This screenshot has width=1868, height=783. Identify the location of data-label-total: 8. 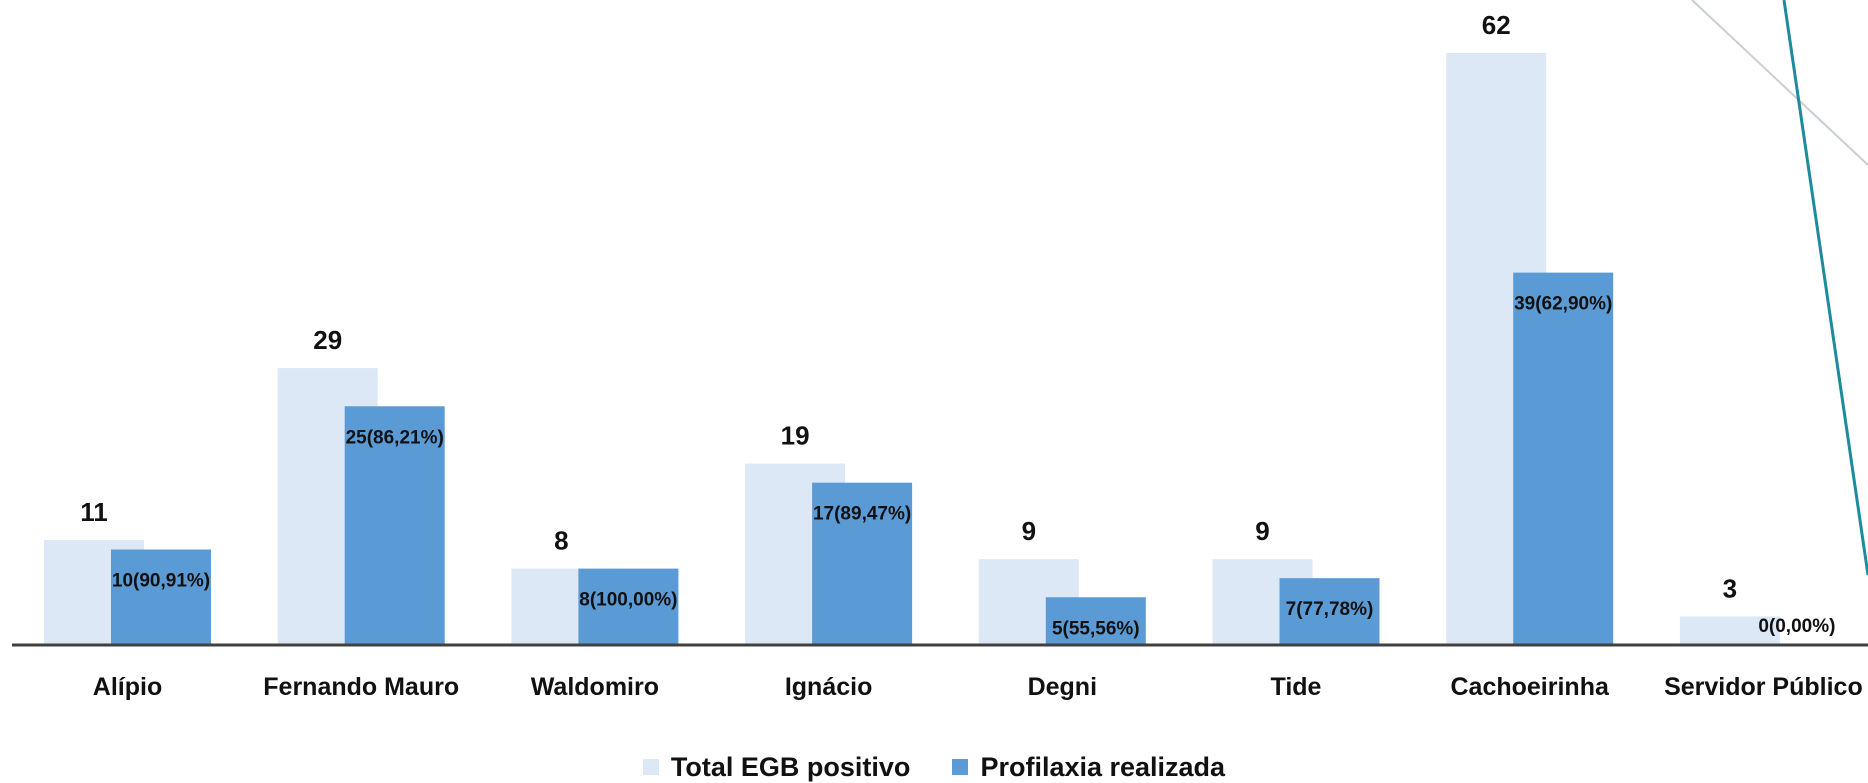
(561, 541).